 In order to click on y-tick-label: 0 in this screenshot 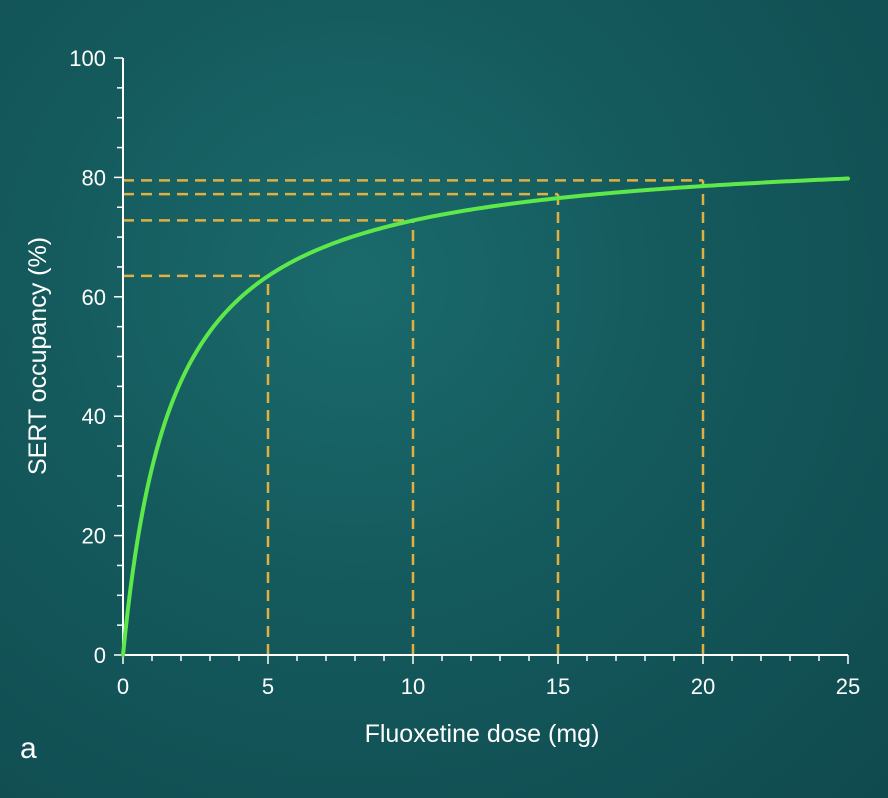, I will do `click(100, 655)`.